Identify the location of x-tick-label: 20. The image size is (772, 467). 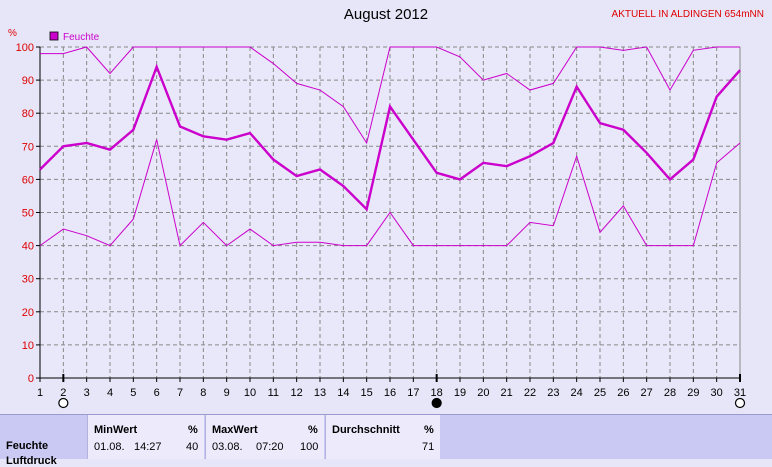
(483, 393).